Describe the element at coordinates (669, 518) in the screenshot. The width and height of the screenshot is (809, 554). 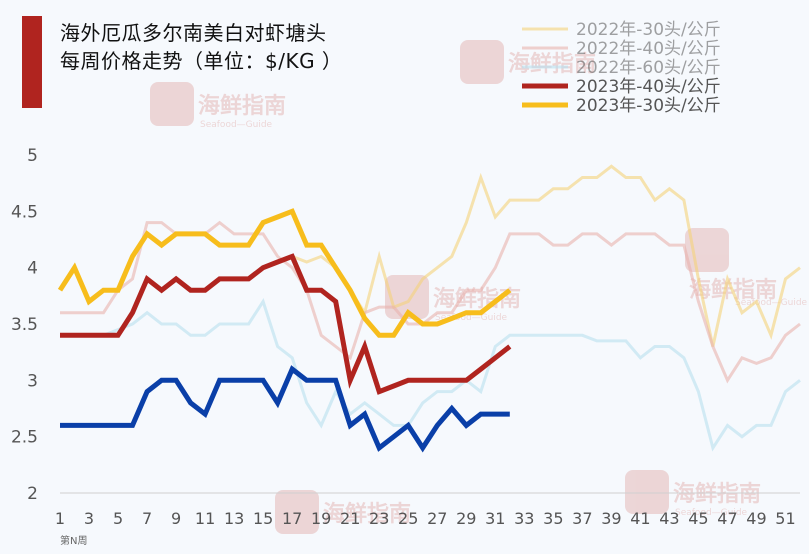
I see `x-tick-label: 43` at that location.